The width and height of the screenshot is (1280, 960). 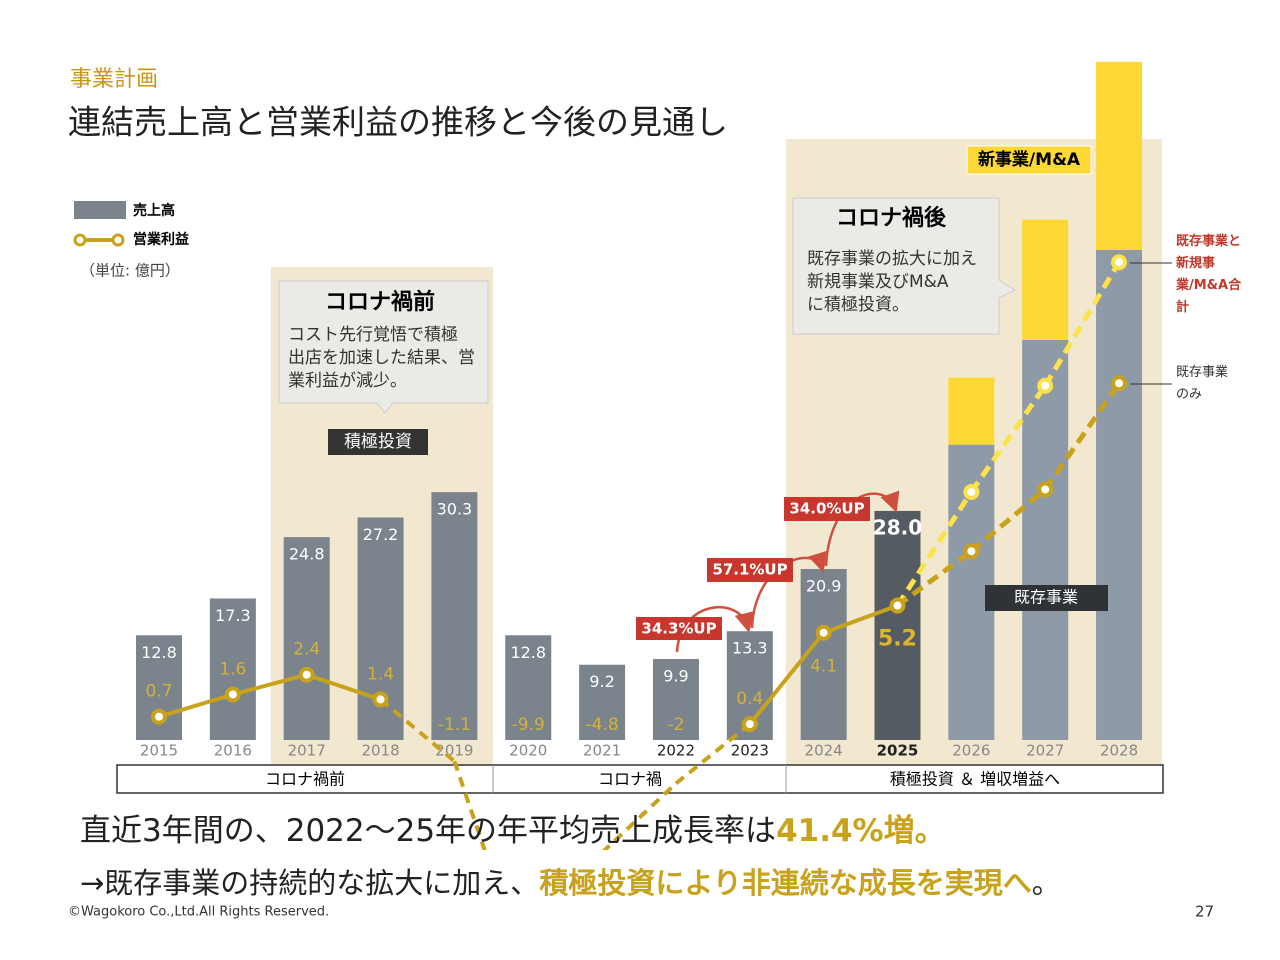 I want to click on profit-label: -9.9, so click(x=528, y=725).